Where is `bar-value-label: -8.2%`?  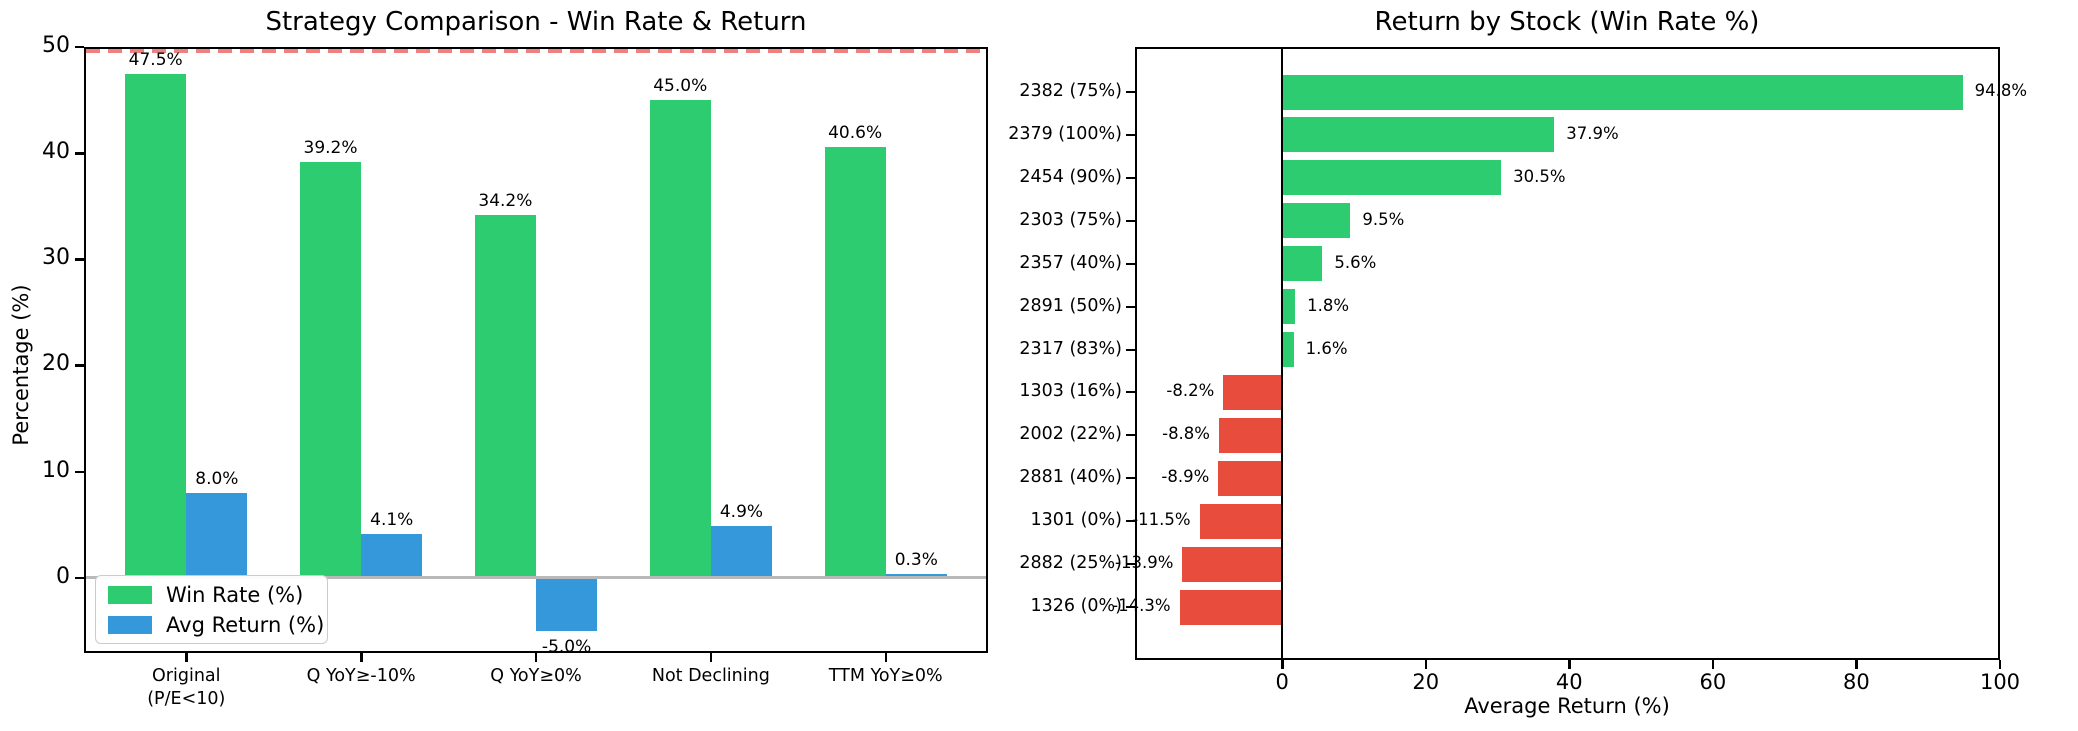 bar-value-label: -8.2% is located at coordinates (1190, 391).